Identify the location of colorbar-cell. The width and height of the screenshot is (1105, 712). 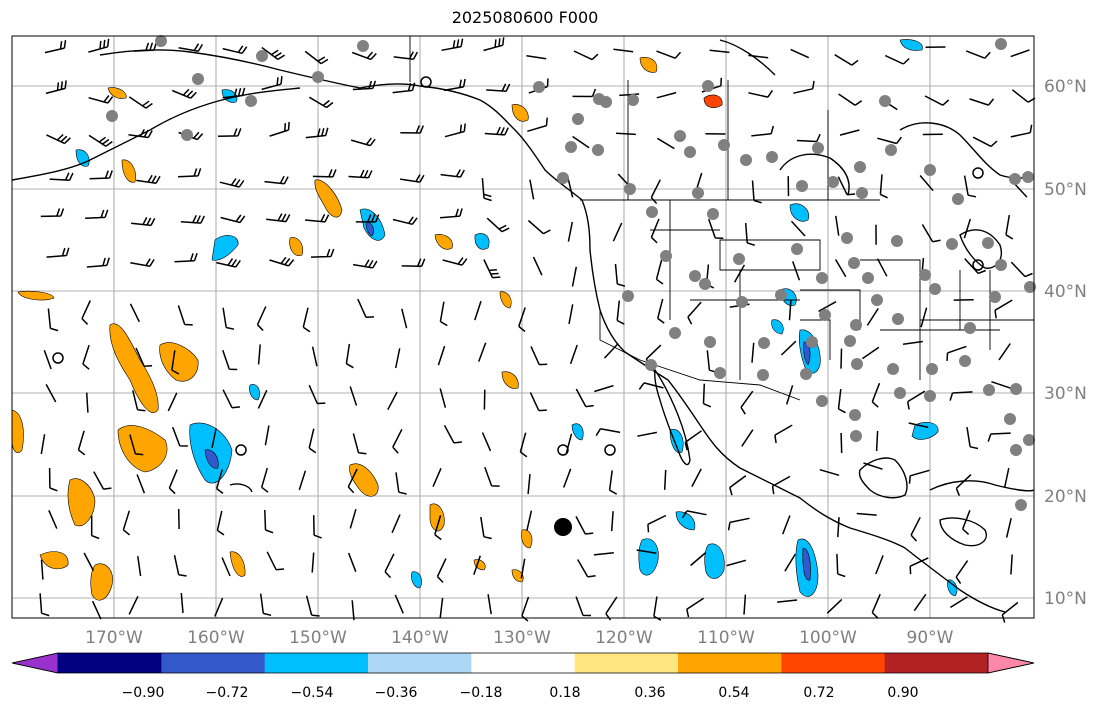
(523, 663).